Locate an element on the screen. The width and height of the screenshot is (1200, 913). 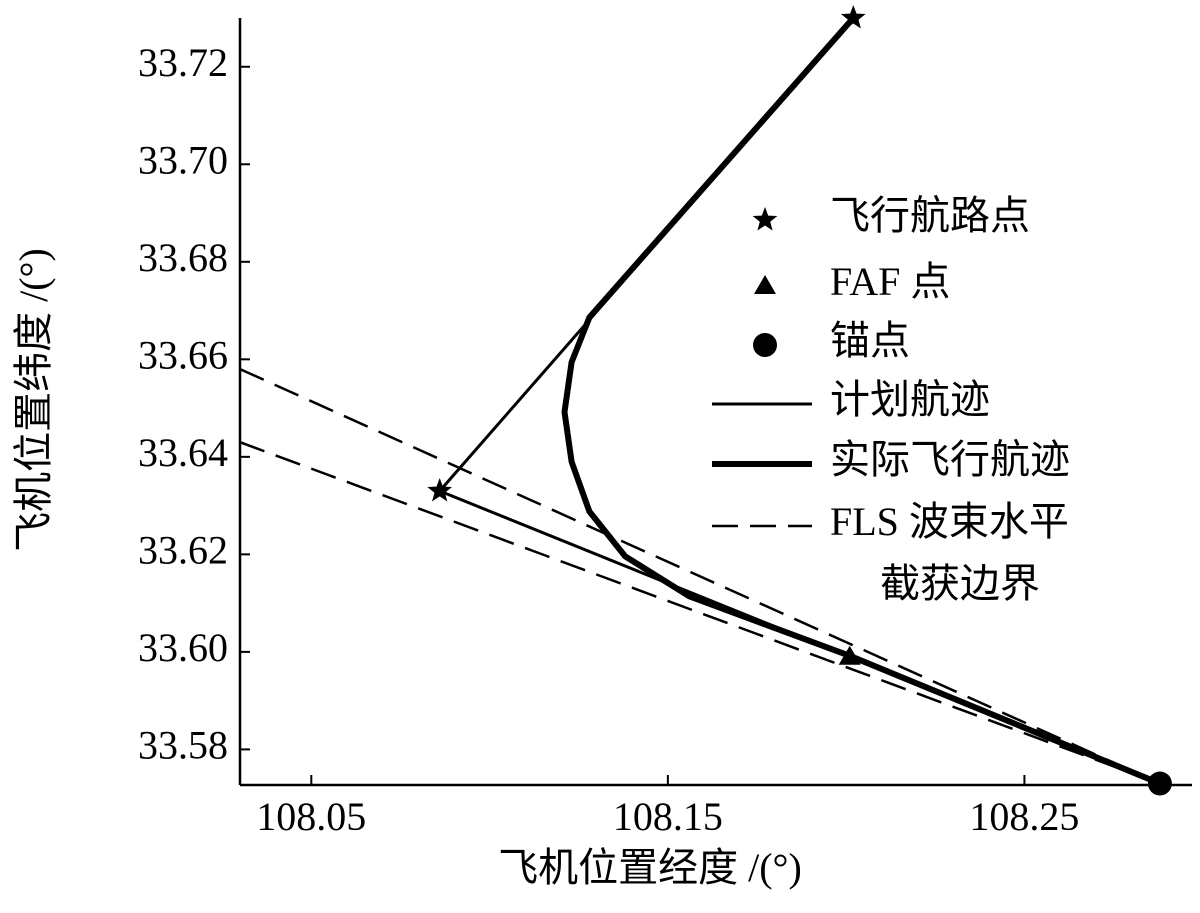
x-tick-label: 108.05 is located at coordinates (311, 816).